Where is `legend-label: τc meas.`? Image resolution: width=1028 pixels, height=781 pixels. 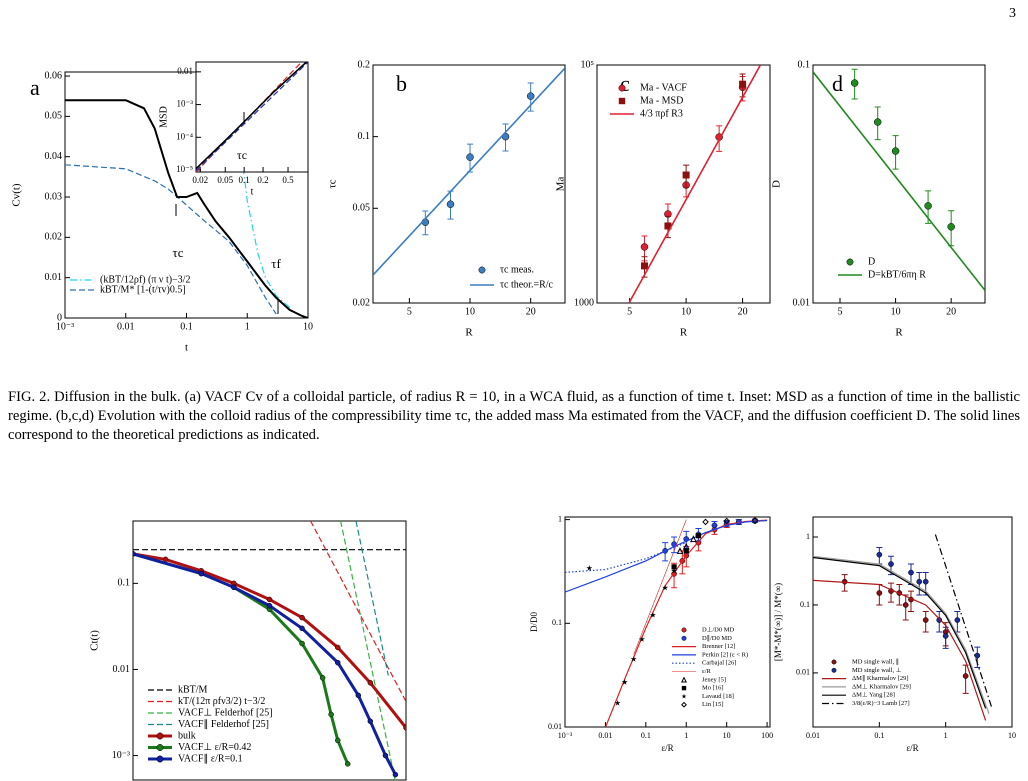
legend-label: τc meas. is located at coordinates (517, 269).